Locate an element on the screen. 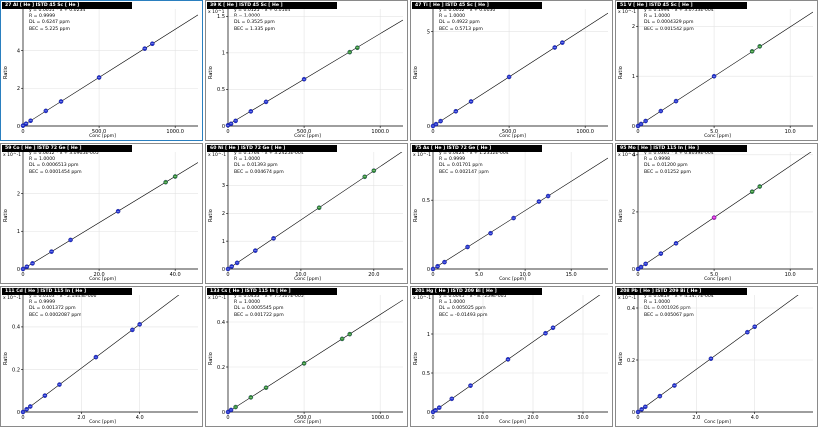 The width and height of the screenshot is (821, 431). y-multiplier: x 10^1 is located at coordinates (216, 12).